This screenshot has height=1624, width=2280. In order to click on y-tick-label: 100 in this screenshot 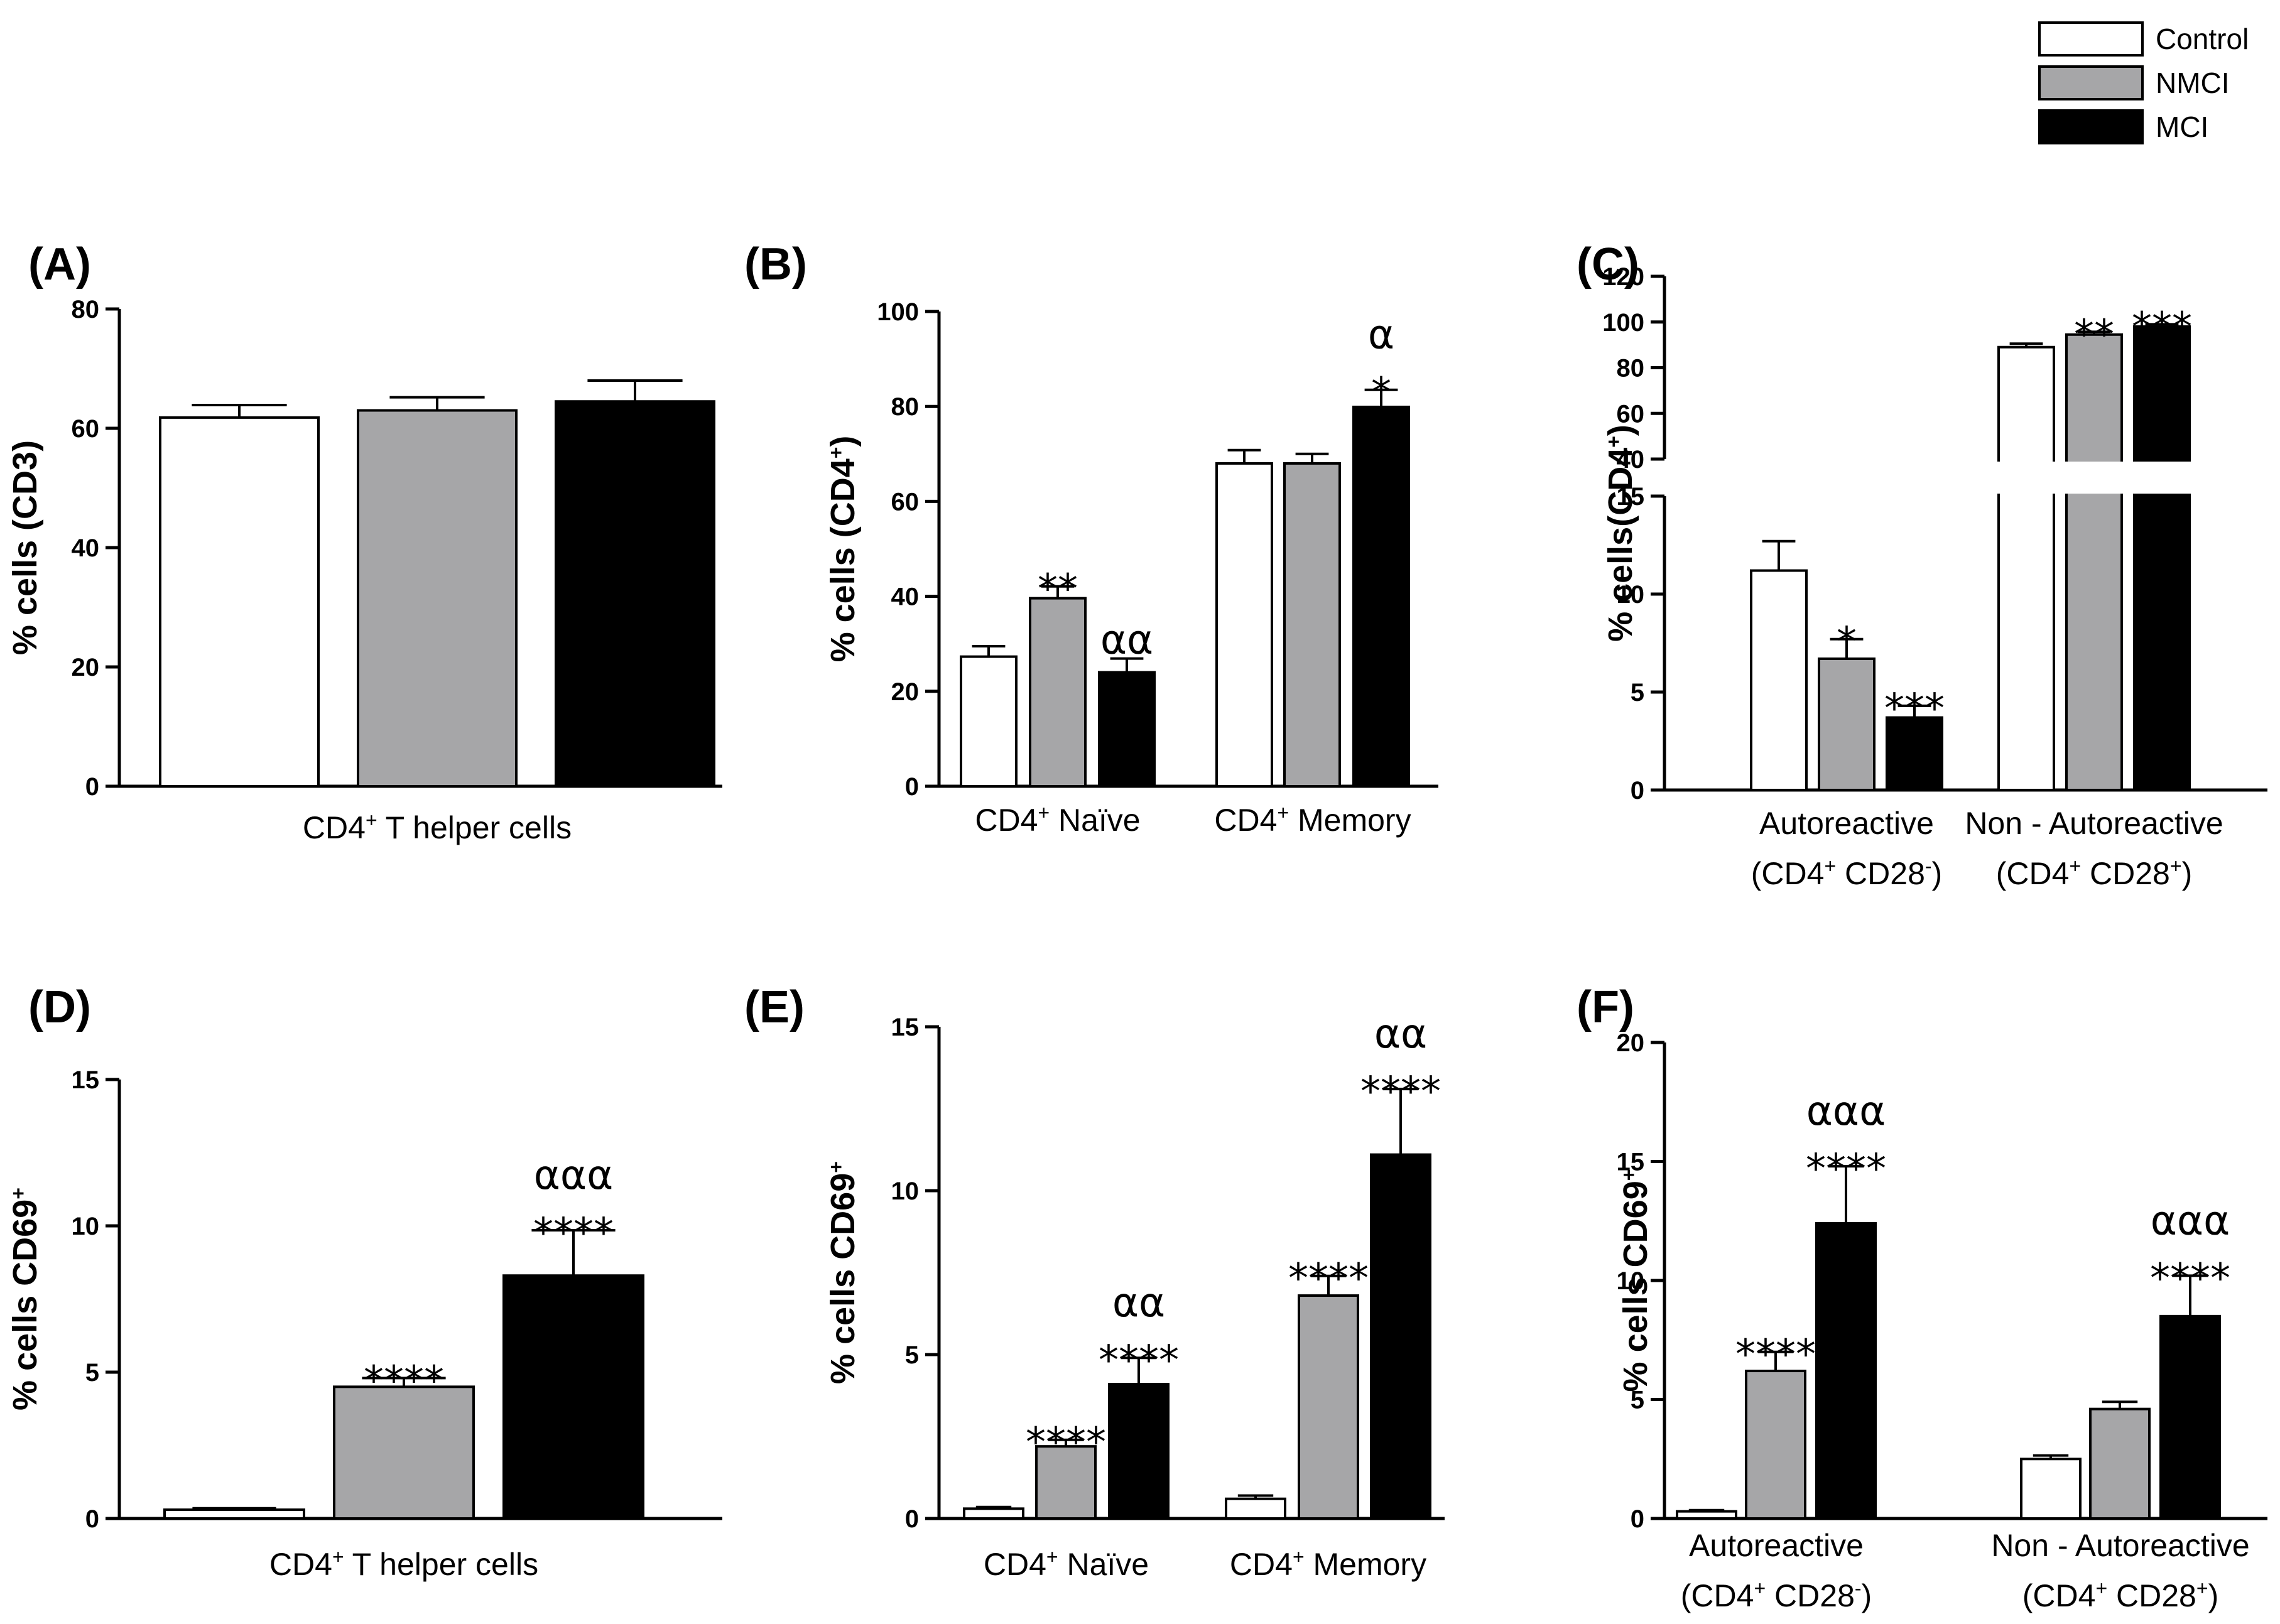, I will do `click(898, 312)`.